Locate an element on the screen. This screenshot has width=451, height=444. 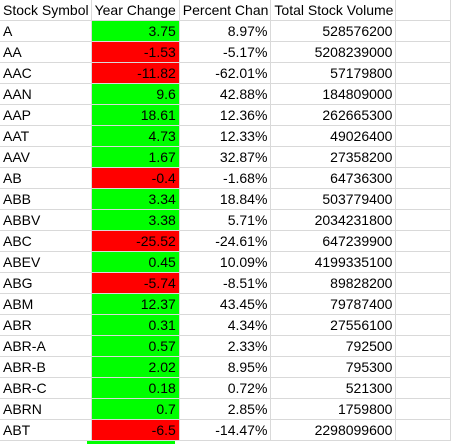
volume-cell: 57179800 is located at coordinates (333, 73).